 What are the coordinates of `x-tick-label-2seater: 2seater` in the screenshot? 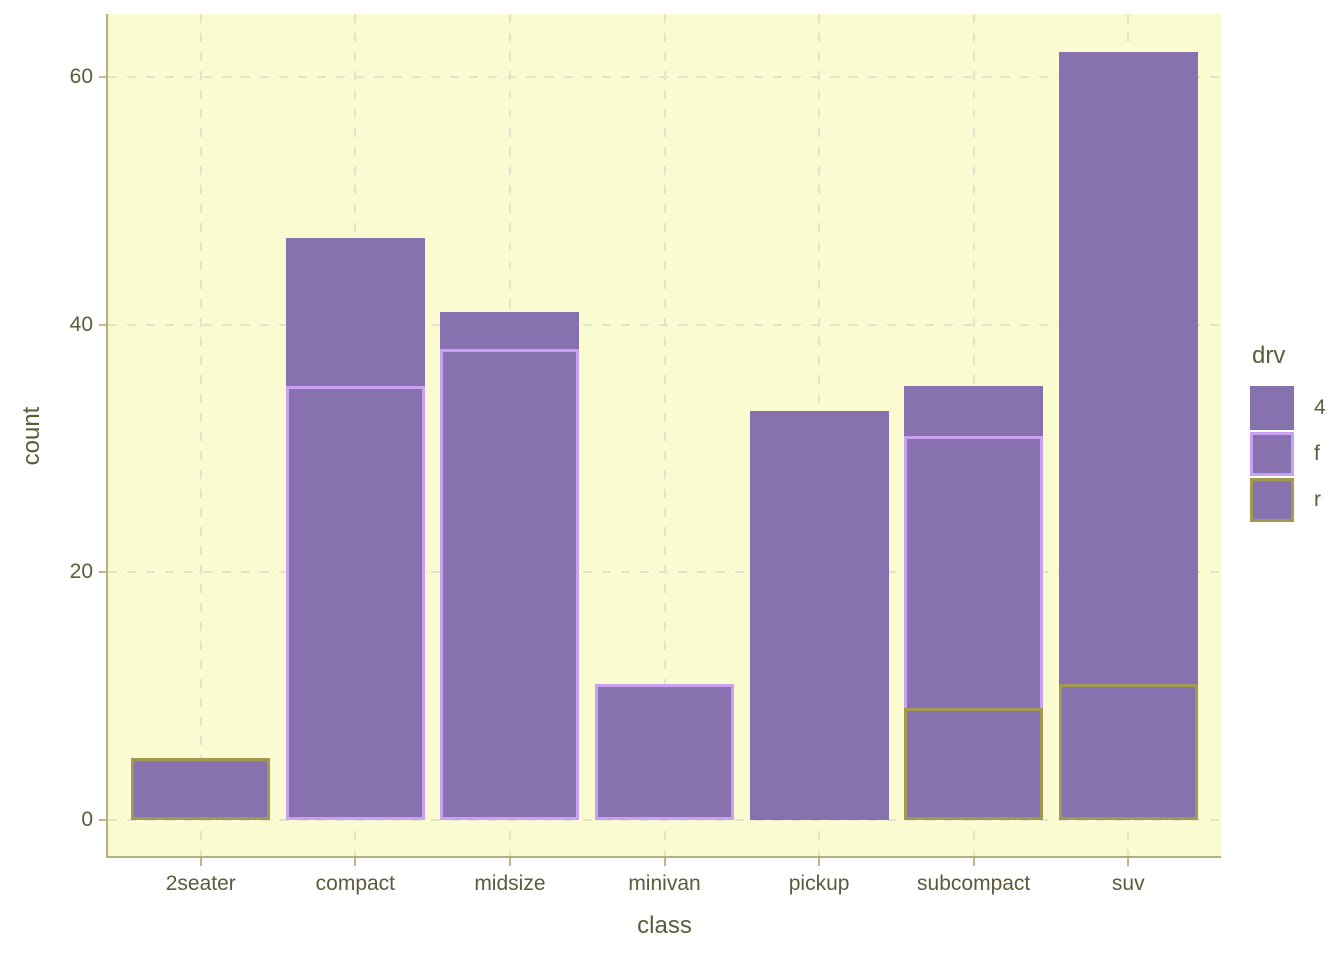 It's located at (200, 883).